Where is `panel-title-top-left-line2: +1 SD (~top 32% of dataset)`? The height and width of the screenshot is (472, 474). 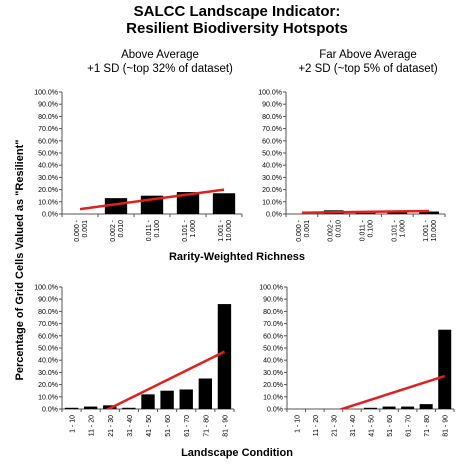 panel-title-top-left-line2: +1 SD (~top 32% of dataset) is located at coordinates (160, 69).